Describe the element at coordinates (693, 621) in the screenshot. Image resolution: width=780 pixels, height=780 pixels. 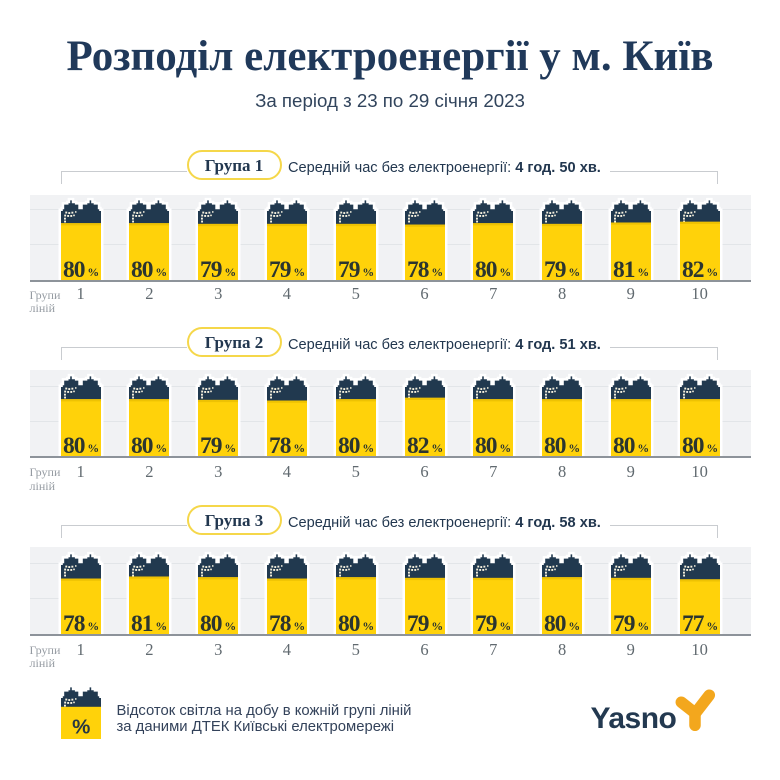
I see `svg-text: 77` at that location.